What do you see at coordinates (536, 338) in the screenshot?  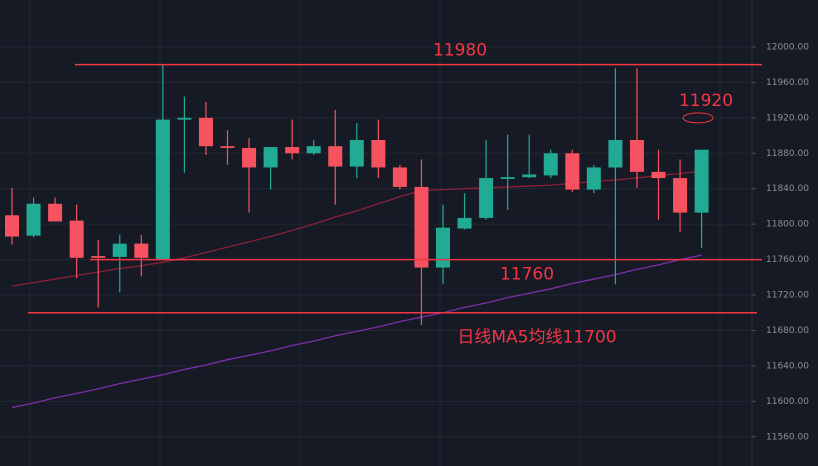 I see `annotation-label: 日线MA5均线11700` at bounding box center [536, 338].